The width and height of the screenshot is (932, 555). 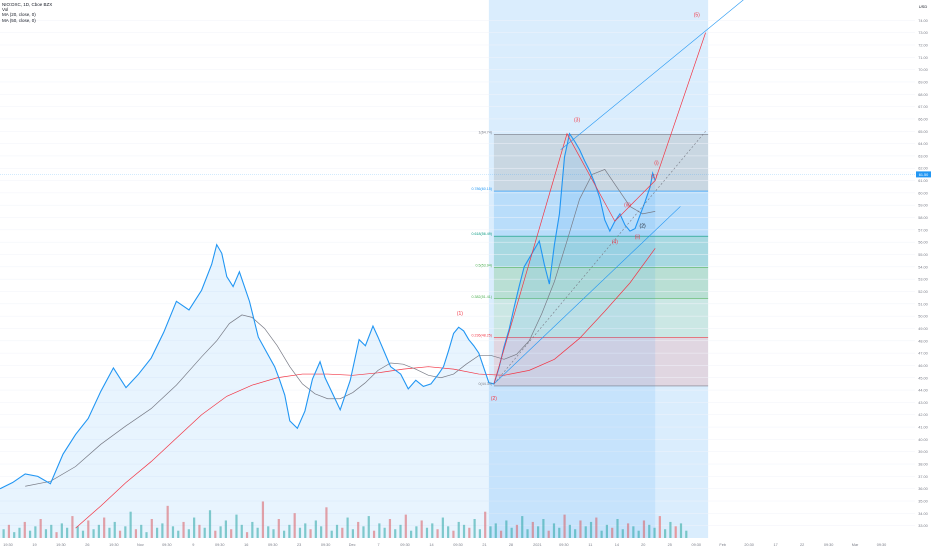 I want to click on legend-volume: Vol, so click(x=5, y=10).